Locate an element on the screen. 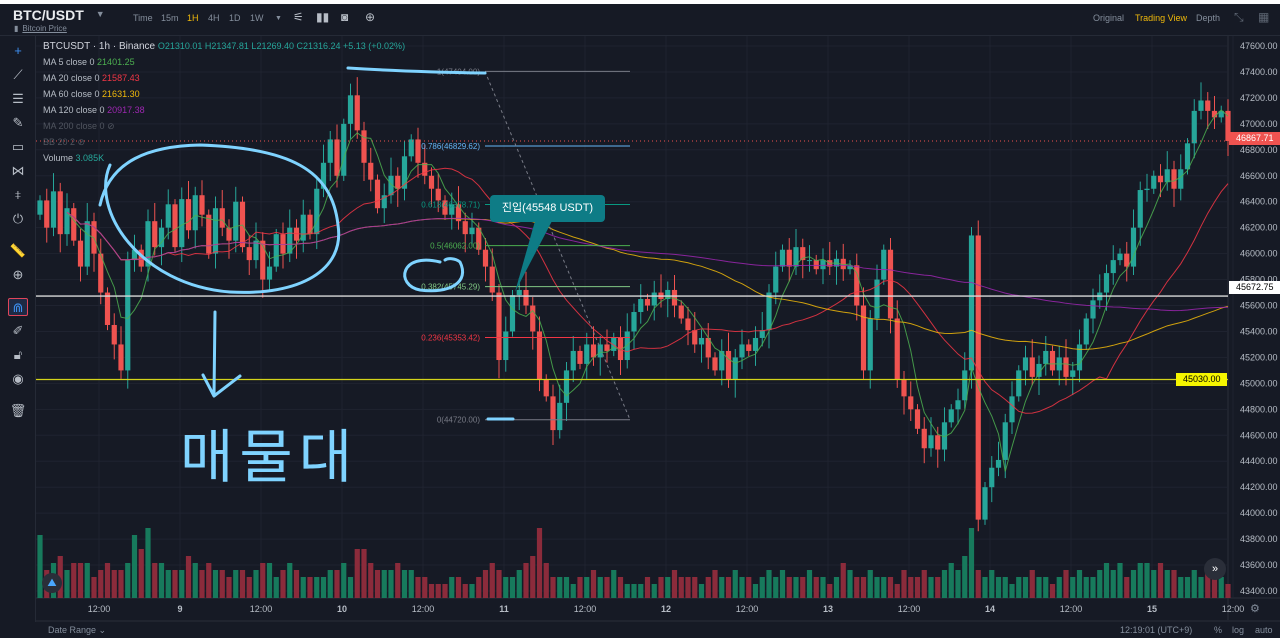 This screenshot has width=1280, height=638. magnet-icon: ⋒ is located at coordinates (18, 307).